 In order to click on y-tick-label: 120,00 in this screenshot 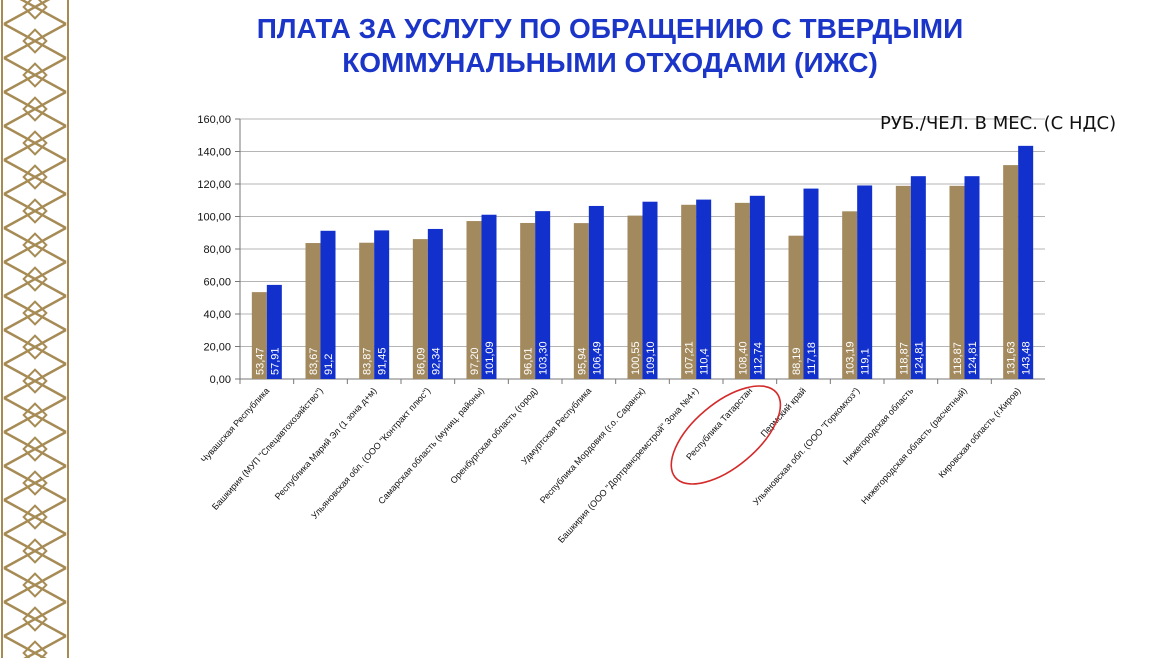, I will do `click(214, 185)`.